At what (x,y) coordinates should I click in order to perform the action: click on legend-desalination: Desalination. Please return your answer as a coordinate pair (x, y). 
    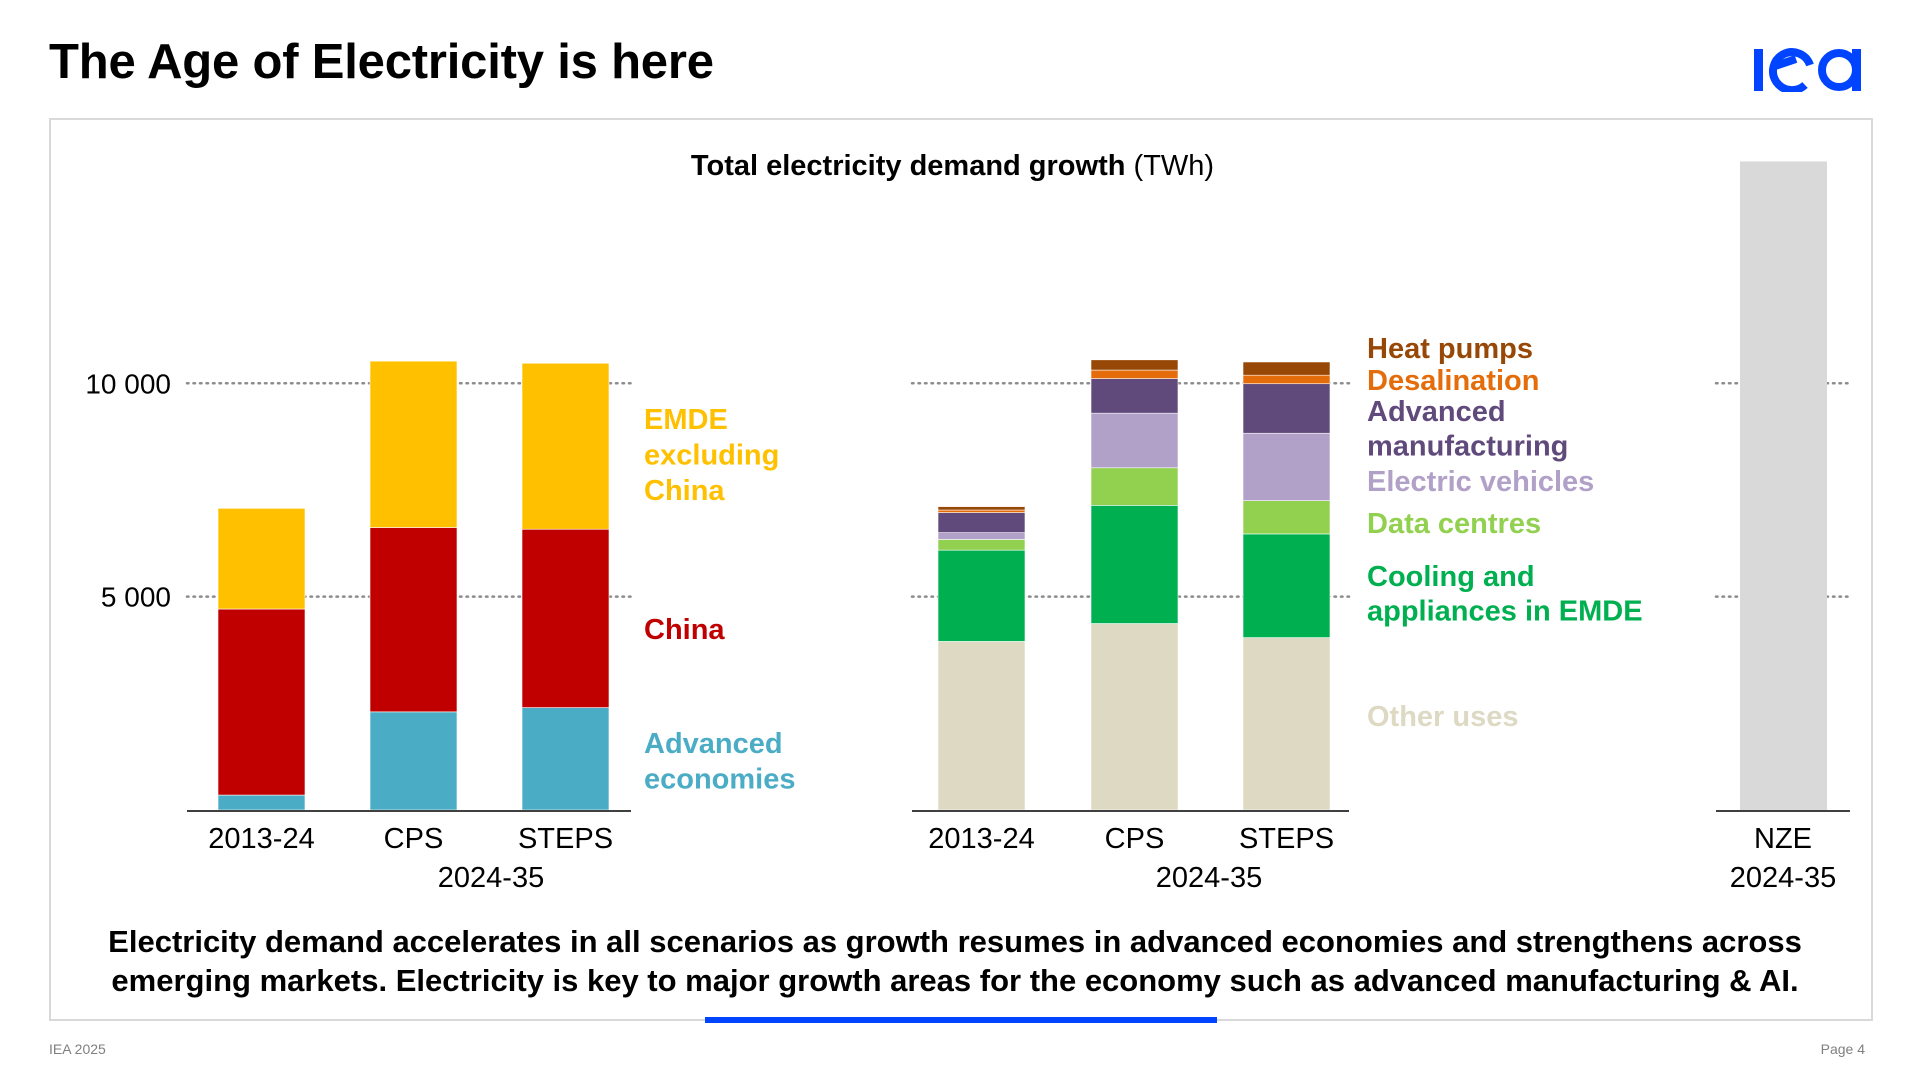
    Looking at the image, I should click on (1453, 381).